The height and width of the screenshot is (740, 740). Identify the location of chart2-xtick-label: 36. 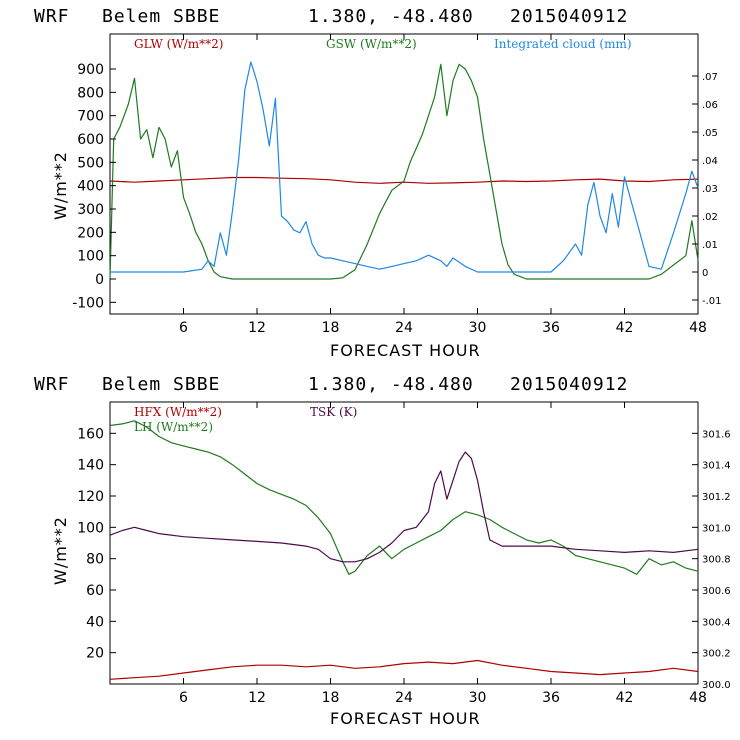
(551, 698).